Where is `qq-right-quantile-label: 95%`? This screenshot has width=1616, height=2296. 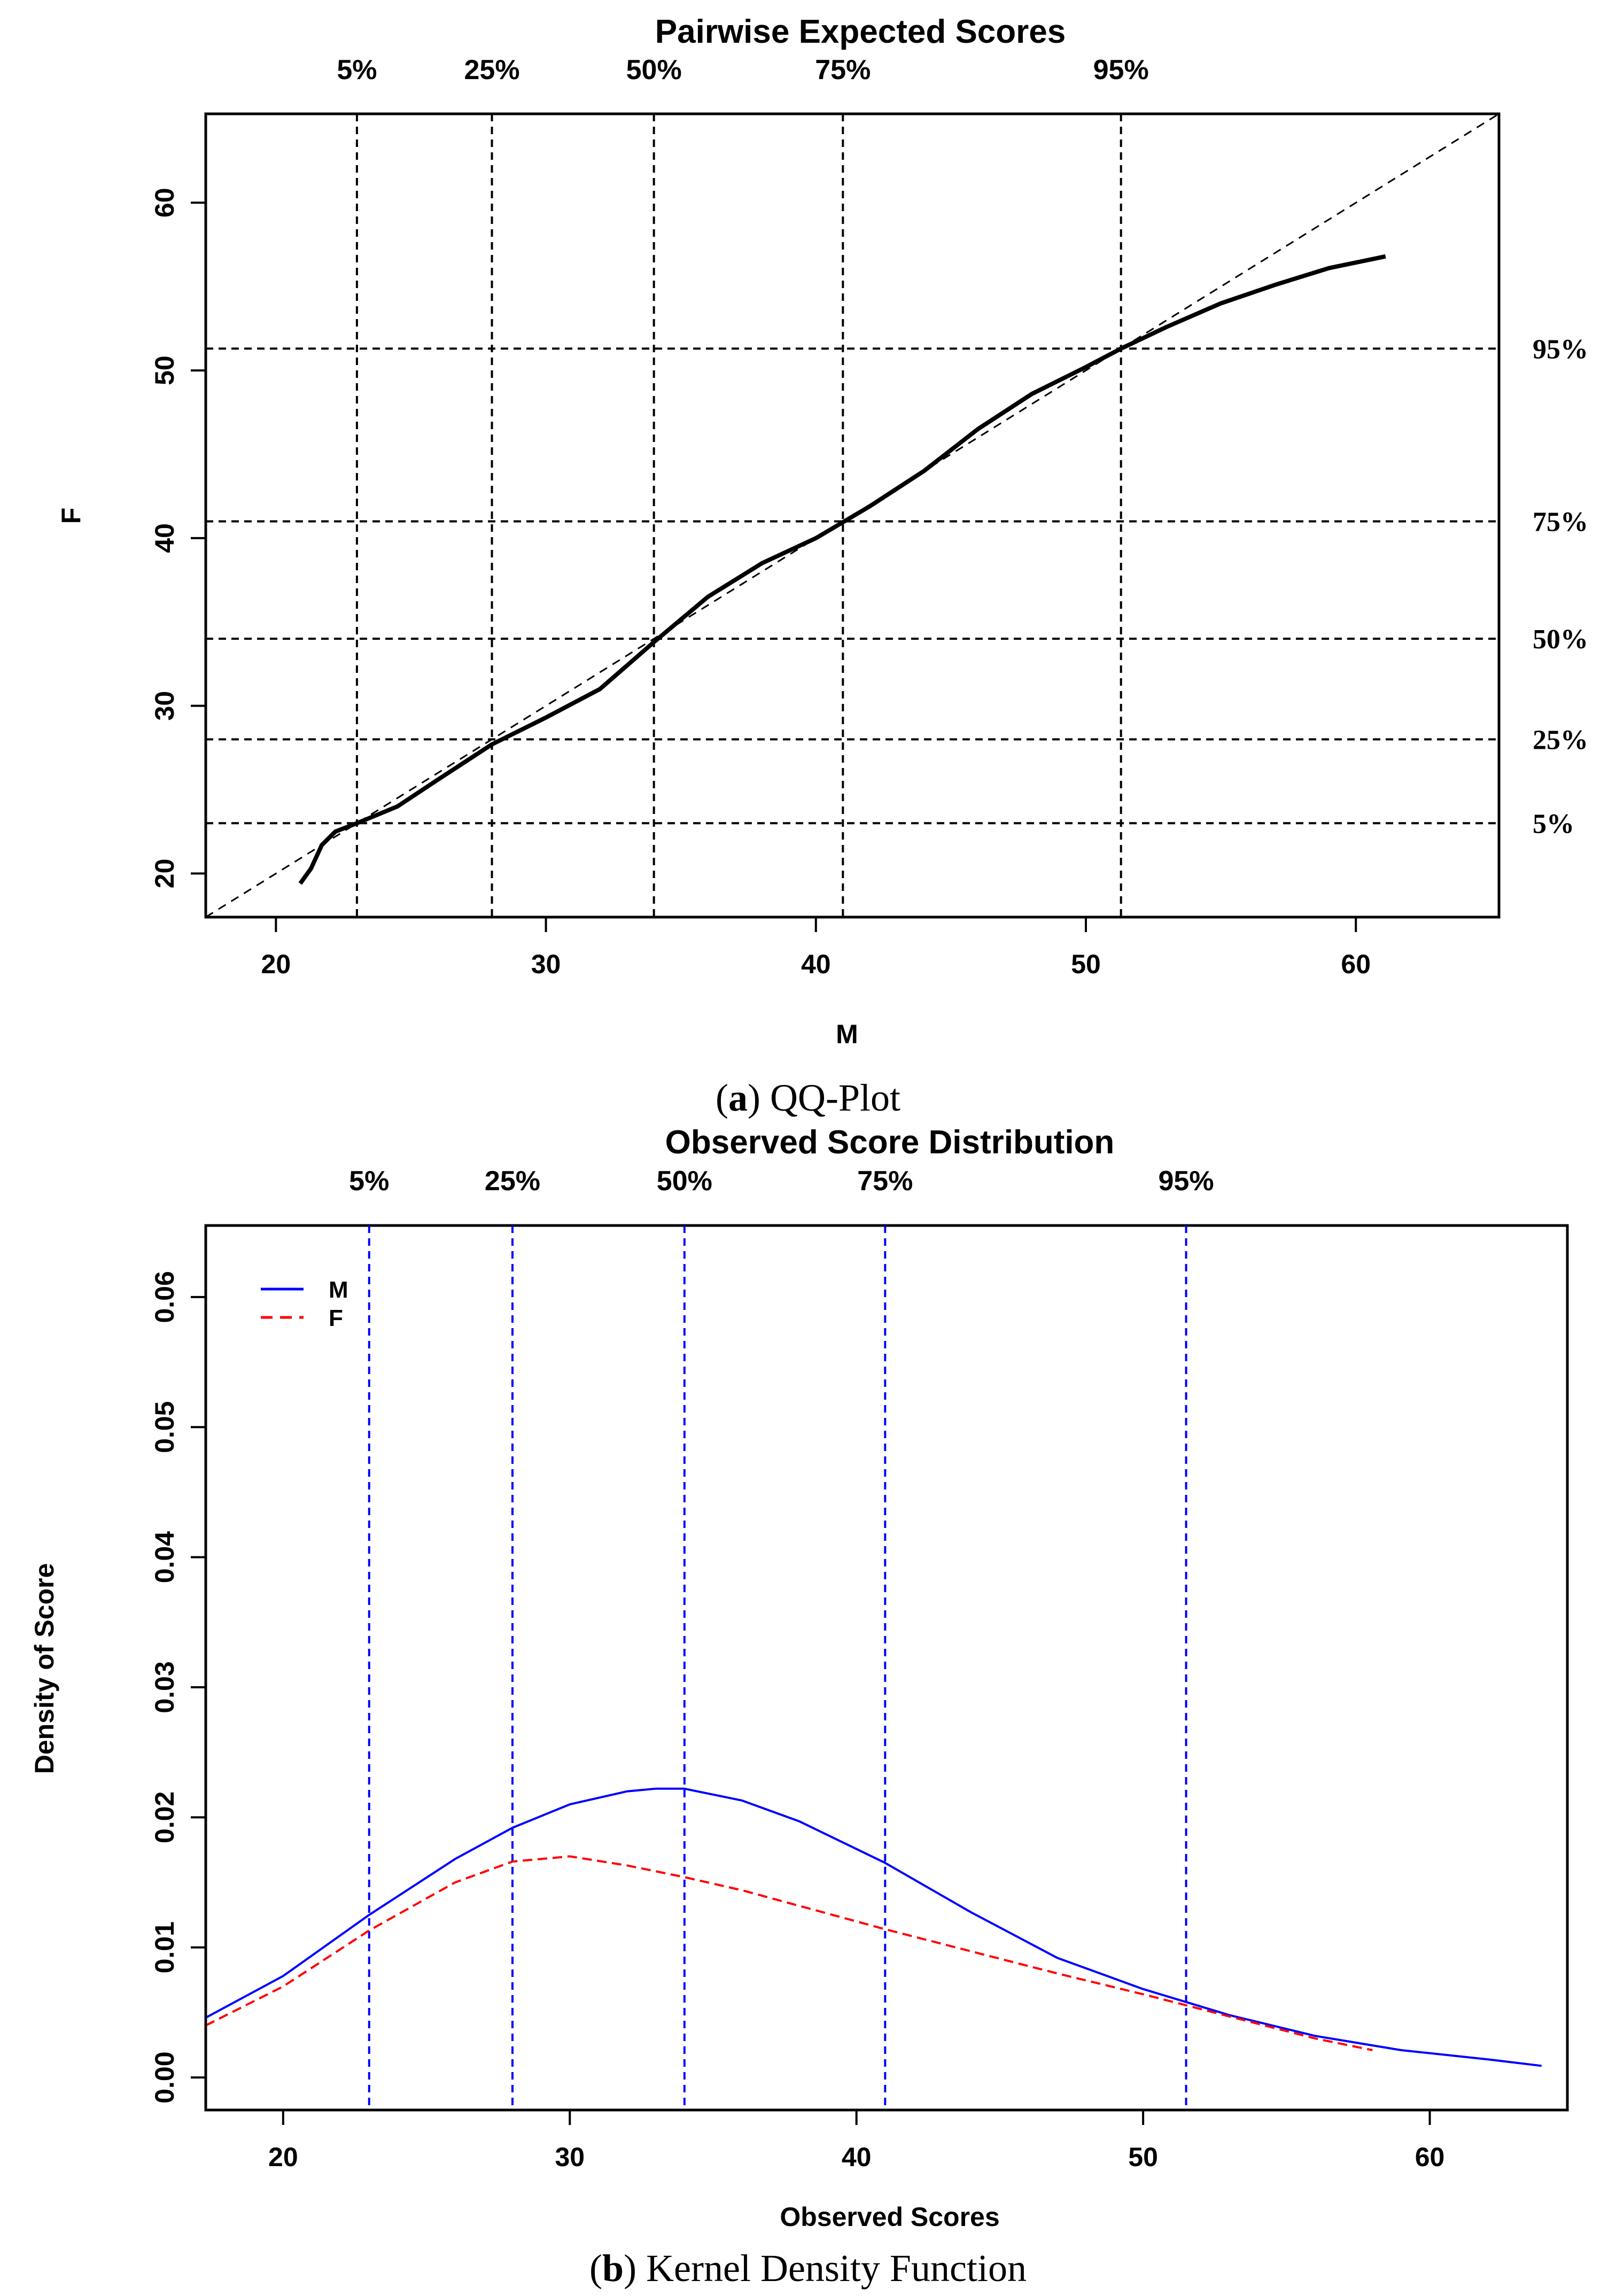 qq-right-quantile-label: 95% is located at coordinates (1561, 349).